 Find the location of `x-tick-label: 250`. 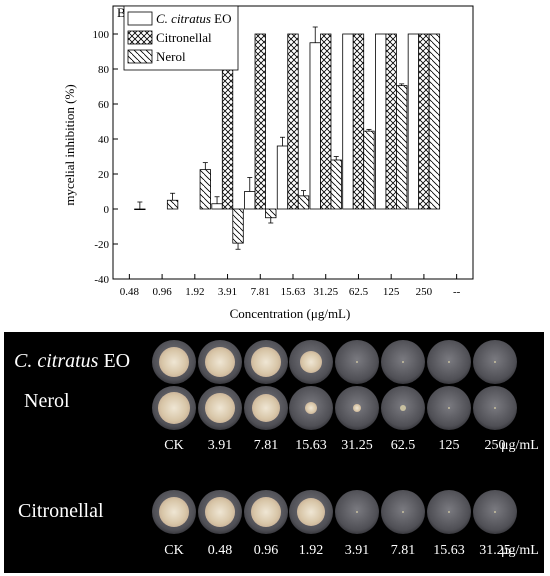

x-tick-label: 250 is located at coordinates (424, 292).